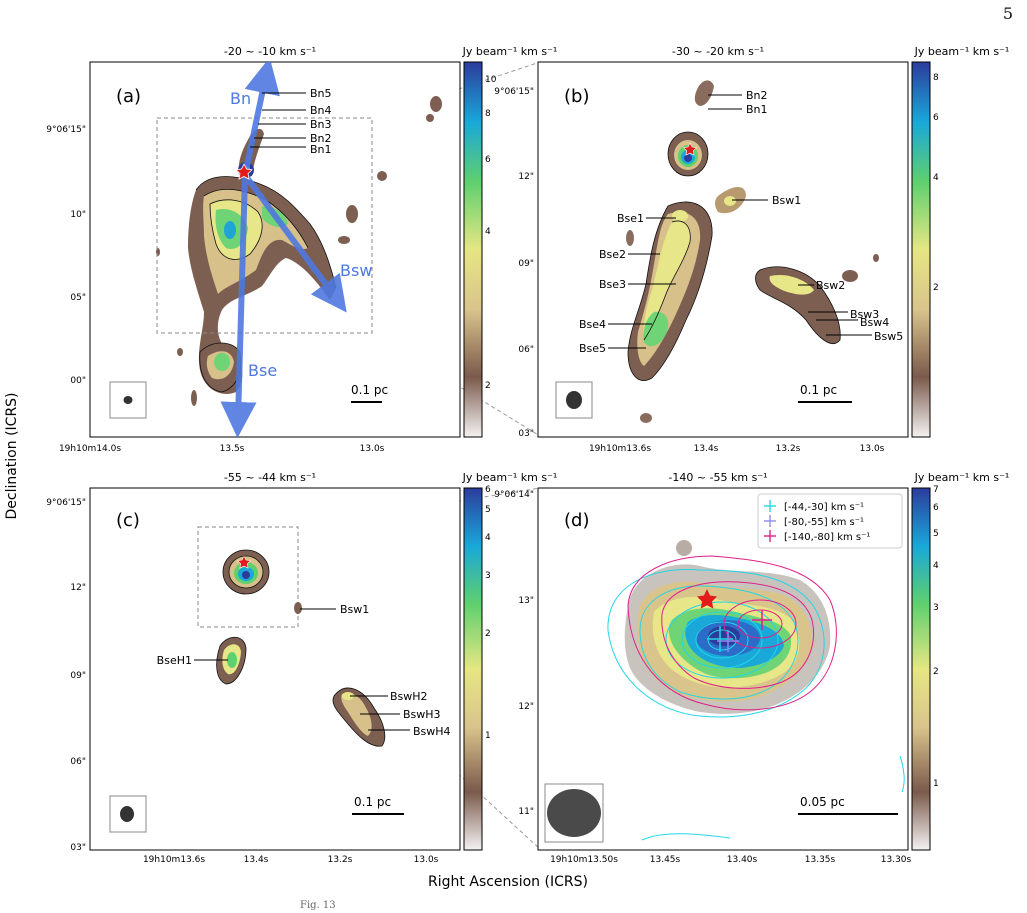 The image size is (1027, 913). I want to click on panel-d-cbtick-6: 7, so click(936, 490).